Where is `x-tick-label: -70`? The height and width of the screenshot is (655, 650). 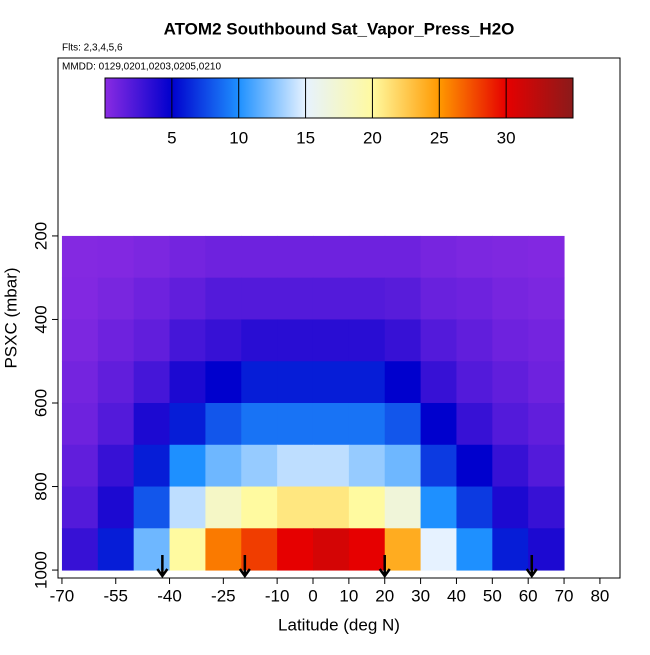 x-tick-label: -70 is located at coordinates (62, 595).